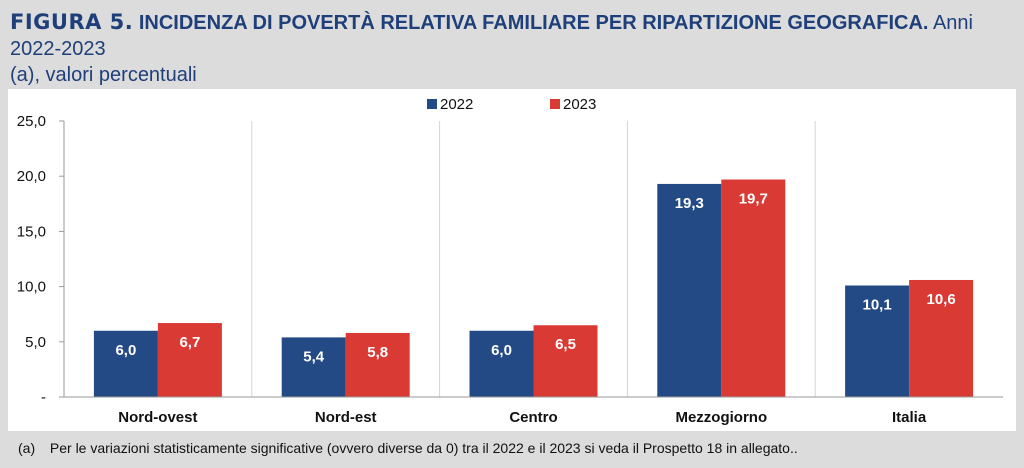  What do you see at coordinates (753, 199) in the screenshot?
I see `data-label: 19,7` at bounding box center [753, 199].